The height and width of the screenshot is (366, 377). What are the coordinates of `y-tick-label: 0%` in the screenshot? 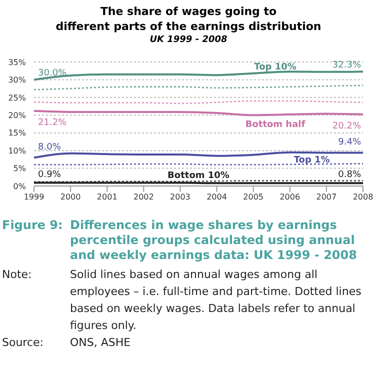 It's located at (19, 186).